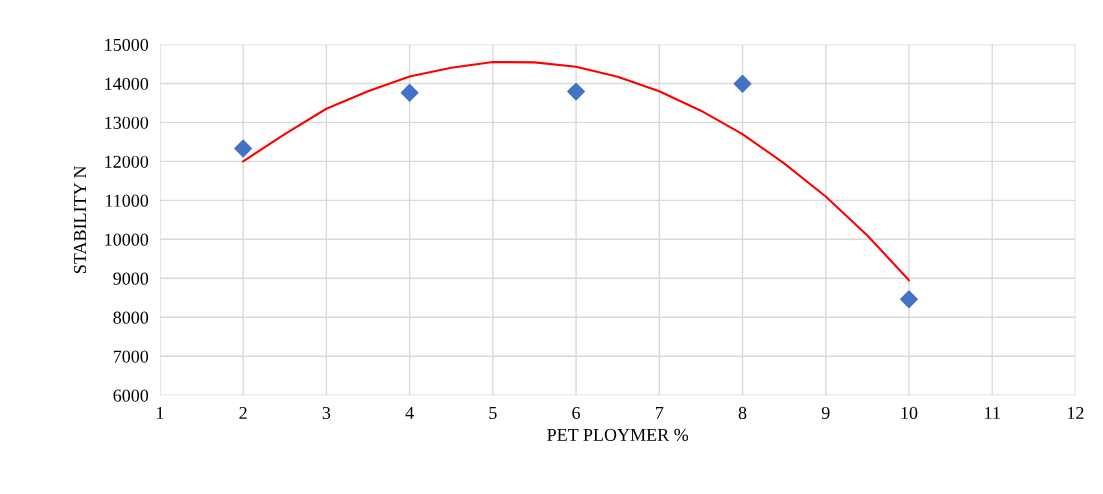 The width and height of the screenshot is (1103, 494). What do you see at coordinates (326, 413) in the screenshot?
I see `x-tick-label: 3` at bounding box center [326, 413].